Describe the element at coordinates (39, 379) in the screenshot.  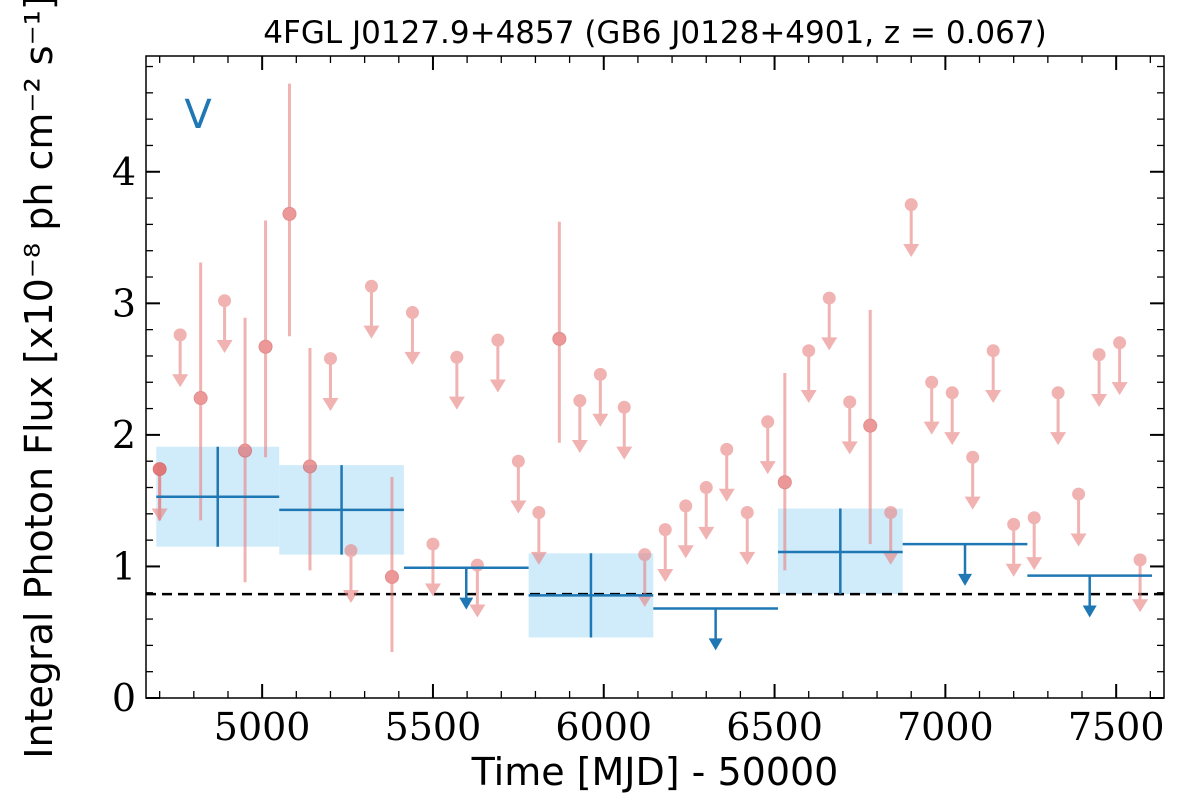
I see `y-axis-label: Integral Photon Flux [x10⁻⁸ ph cm⁻² s⁻¹]` at that location.